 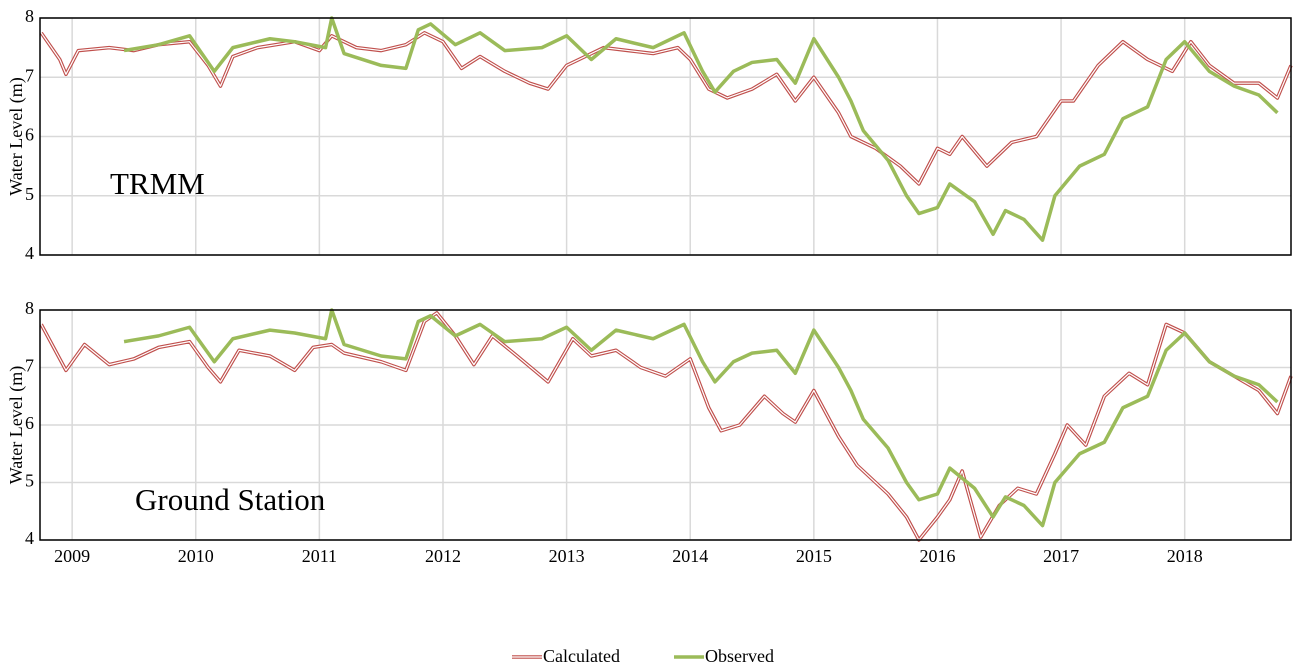 I want to click on x-tick-label: 2018, so click(x=1185, y=556).